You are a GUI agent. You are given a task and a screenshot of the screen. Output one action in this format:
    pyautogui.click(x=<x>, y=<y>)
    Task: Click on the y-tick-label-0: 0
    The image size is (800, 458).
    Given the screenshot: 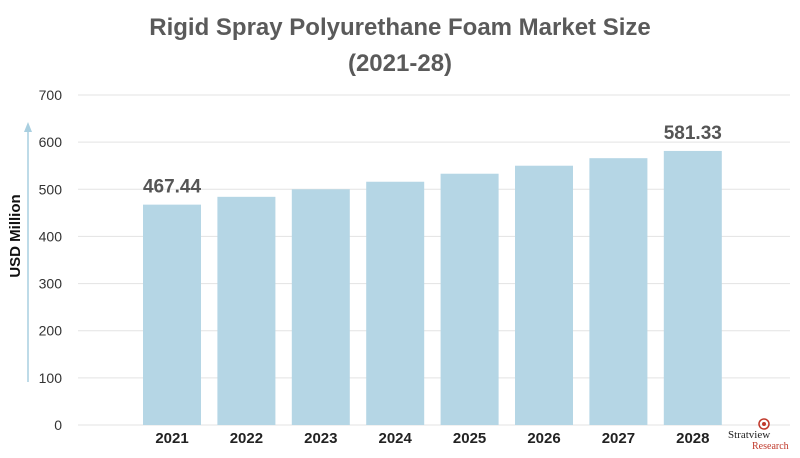 What is the action you would take?
    pyautogui.click(x=58, y=425)
    